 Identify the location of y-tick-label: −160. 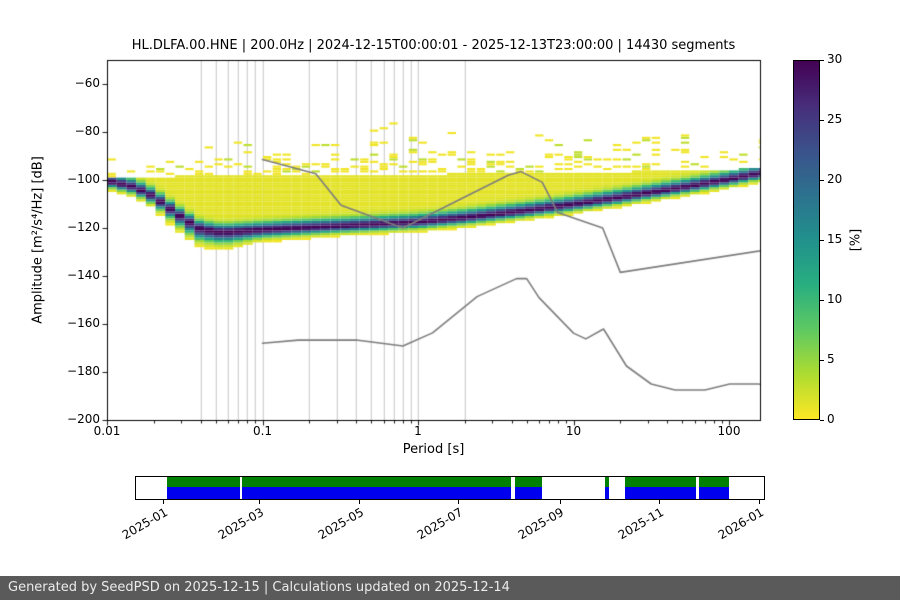
(83, 323).